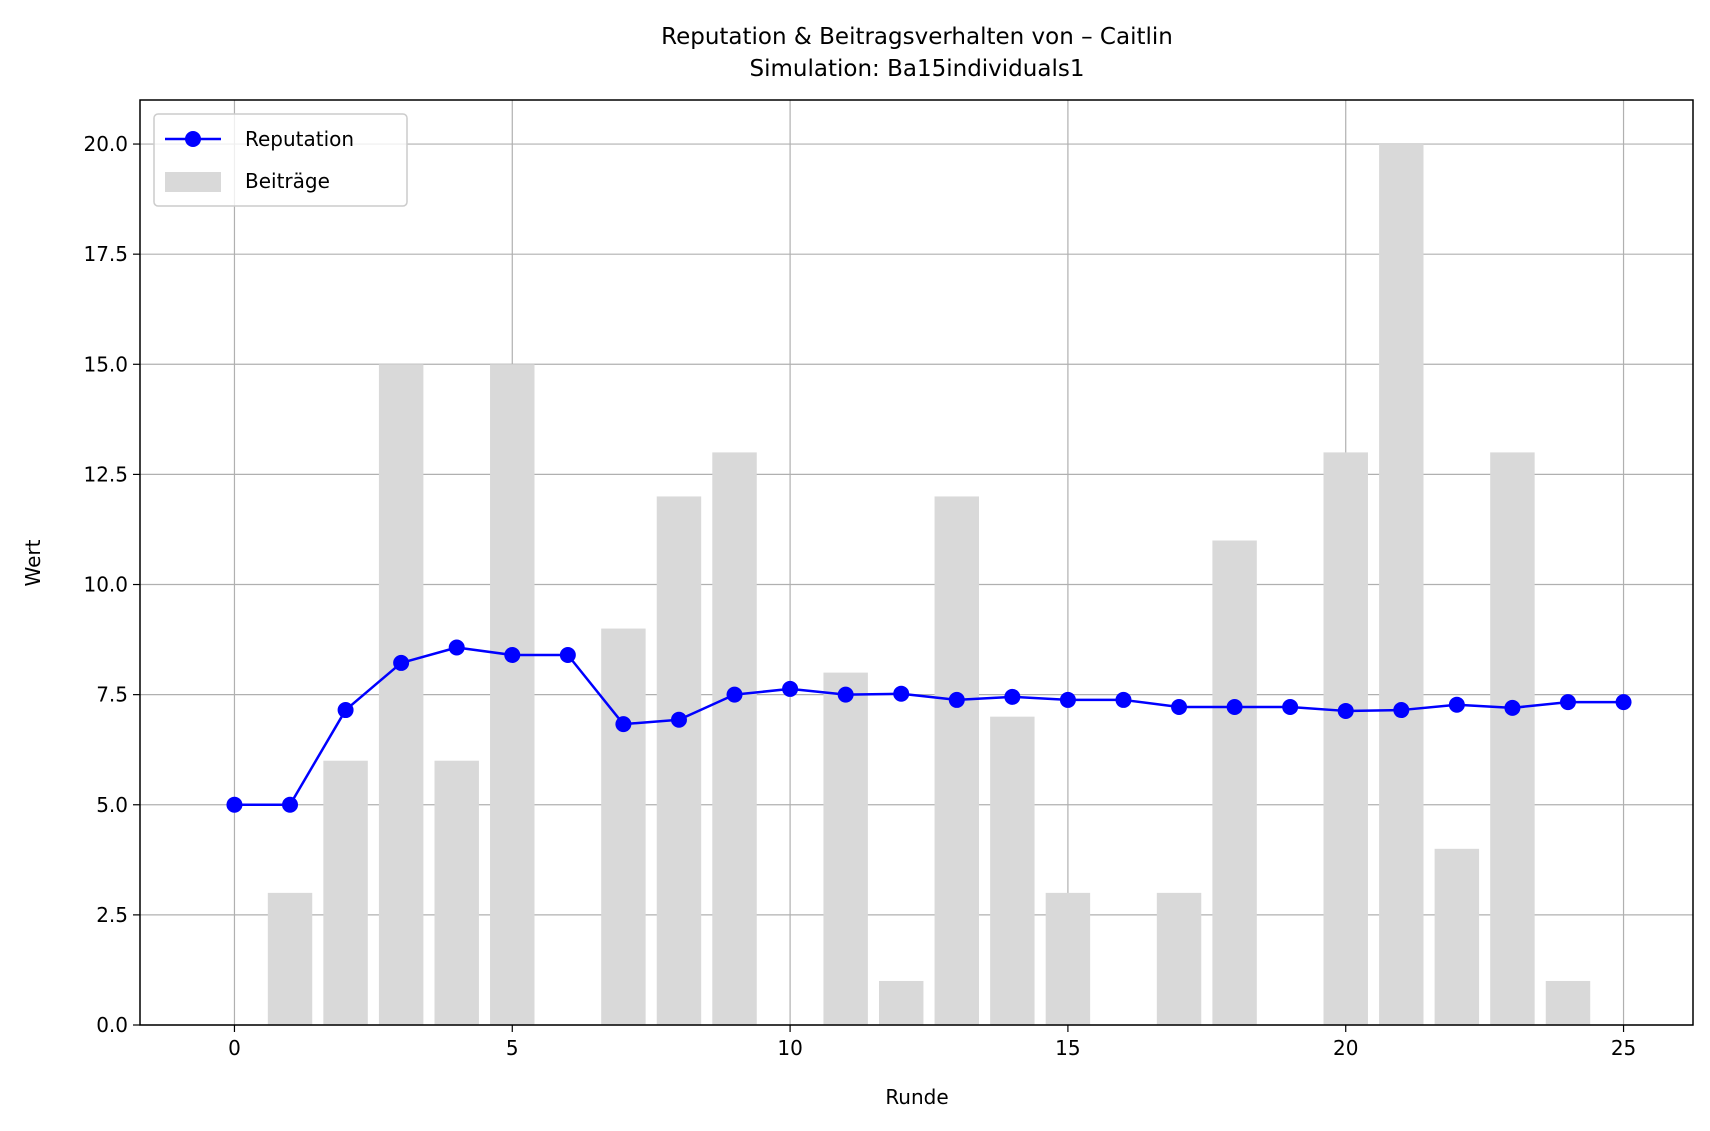 Image resolution: width=1710 pixels, height=1131 pixels. What do you see at coordinates (112, 805) in the screenshot?
I see `y-tick-label: 5.0` at bounding box center [112, 805].